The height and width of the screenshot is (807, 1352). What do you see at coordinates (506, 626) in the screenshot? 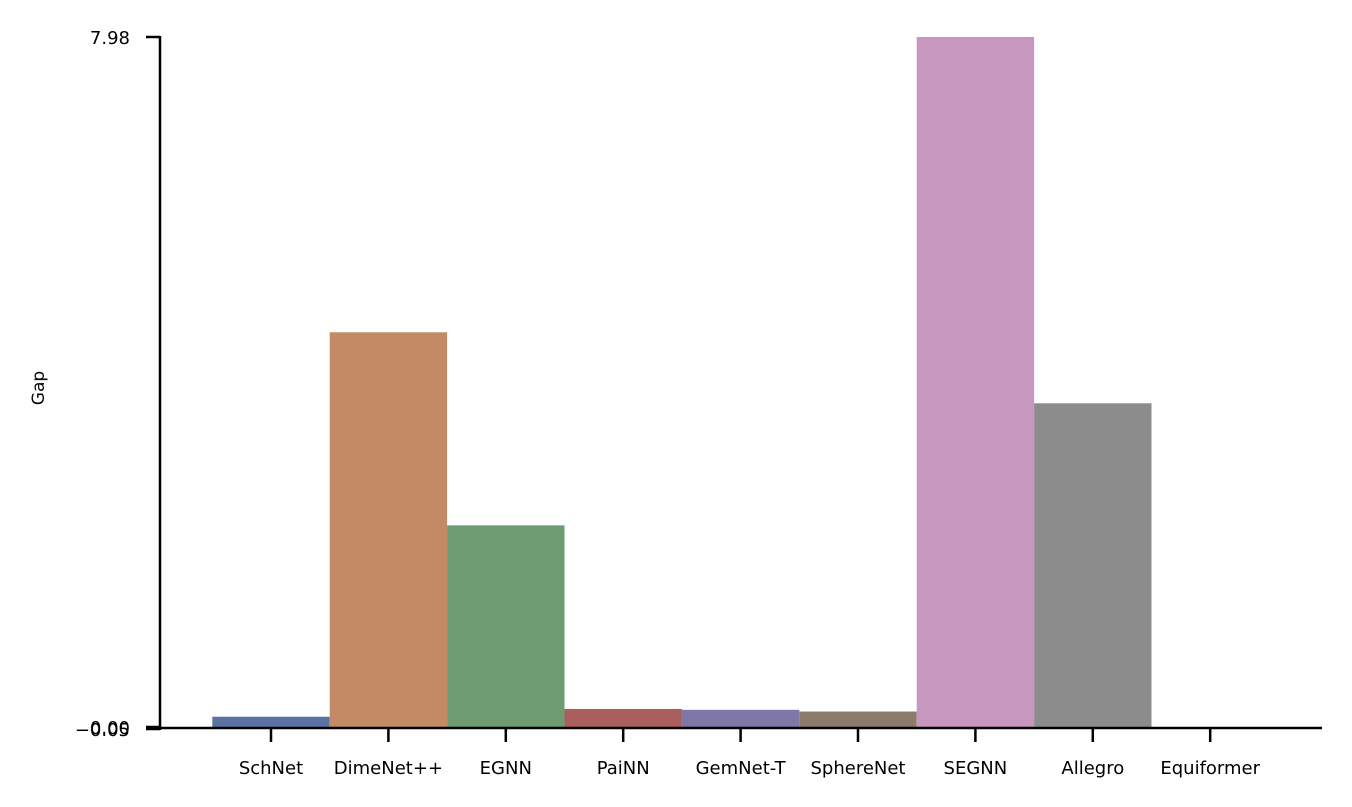
I see `bar-egnn` at bounding box center [506, 626].